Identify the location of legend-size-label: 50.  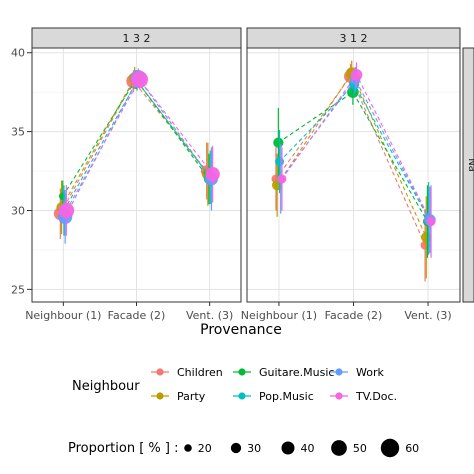
(360, 448).